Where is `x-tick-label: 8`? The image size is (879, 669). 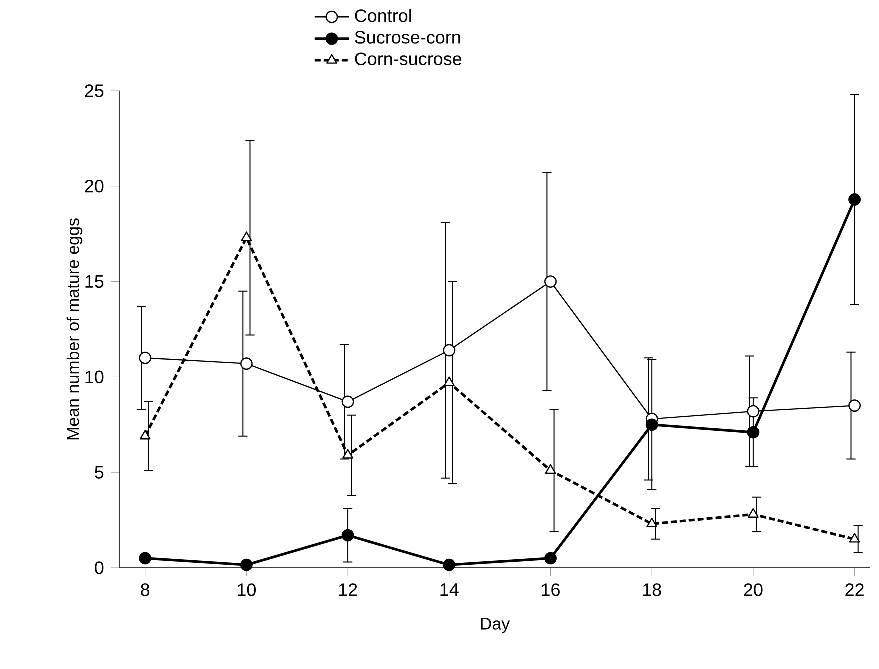
x-tick-label: 8 is located at coordinates (145, 590).